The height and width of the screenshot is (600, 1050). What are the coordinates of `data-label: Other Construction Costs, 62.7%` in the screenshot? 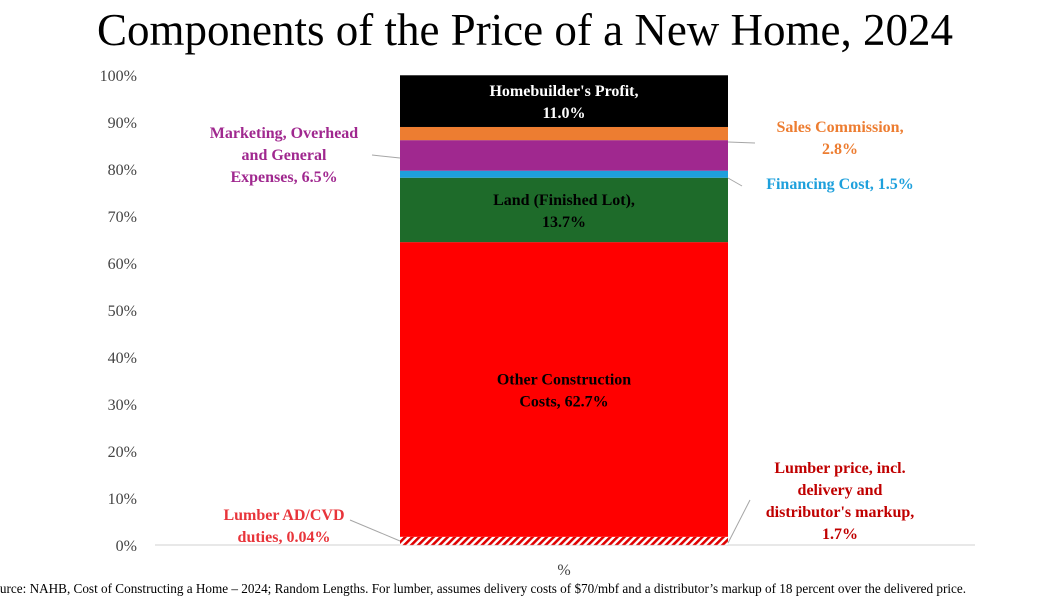 It's located at (564, 390).